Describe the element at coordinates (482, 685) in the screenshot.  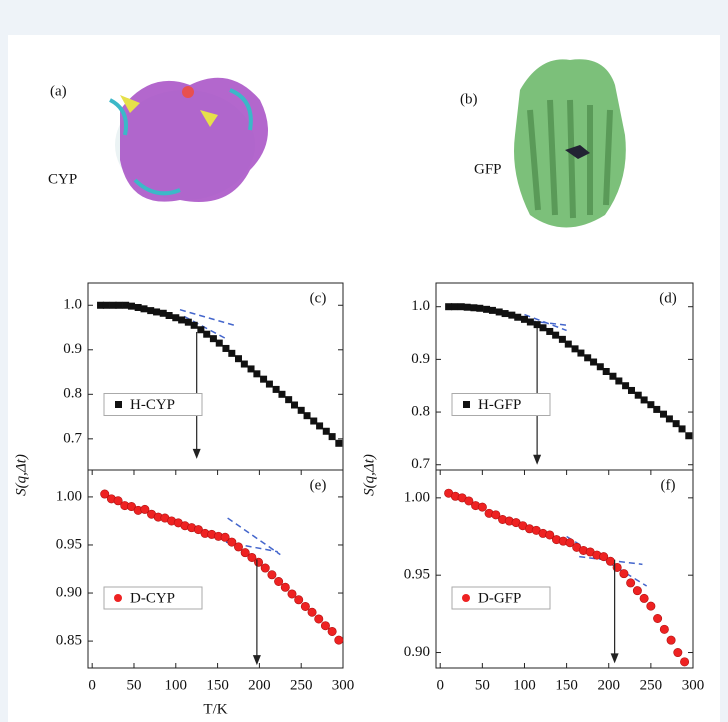
I see `x-tick-label: 50` at that location.